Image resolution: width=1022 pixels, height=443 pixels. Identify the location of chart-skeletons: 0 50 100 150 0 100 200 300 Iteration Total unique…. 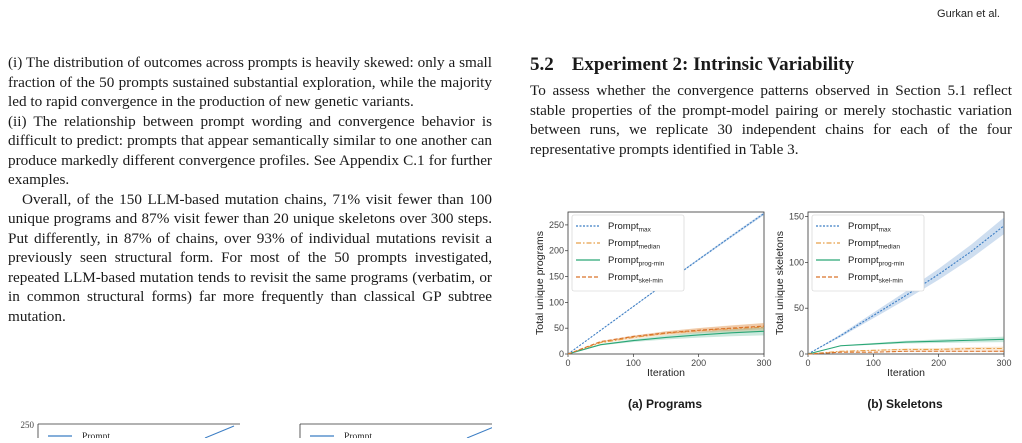
(893, 295).